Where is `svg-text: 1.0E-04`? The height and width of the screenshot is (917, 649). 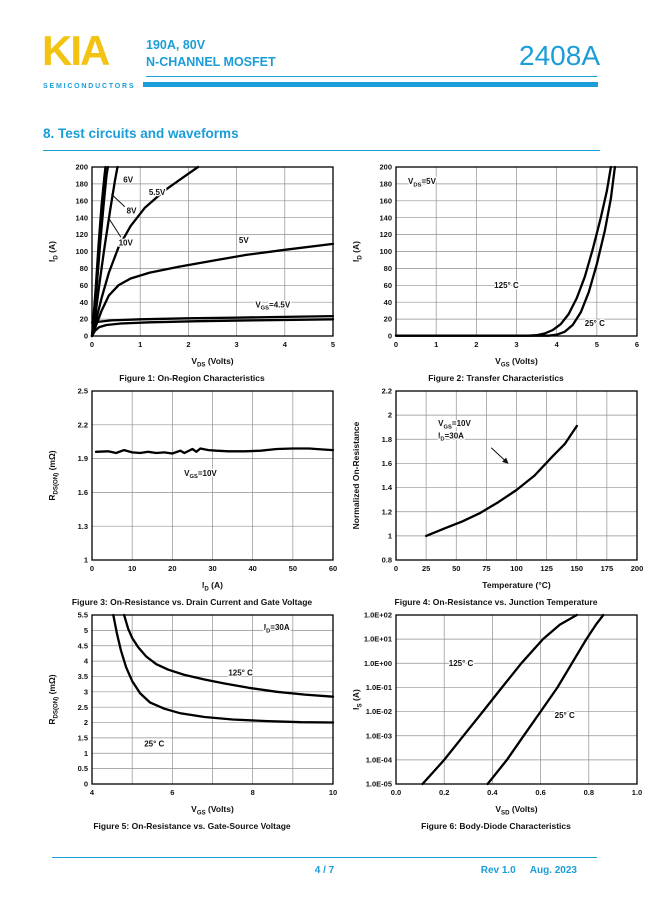
svg-text: 1.0E-04 is located at coordinates (379, 759).